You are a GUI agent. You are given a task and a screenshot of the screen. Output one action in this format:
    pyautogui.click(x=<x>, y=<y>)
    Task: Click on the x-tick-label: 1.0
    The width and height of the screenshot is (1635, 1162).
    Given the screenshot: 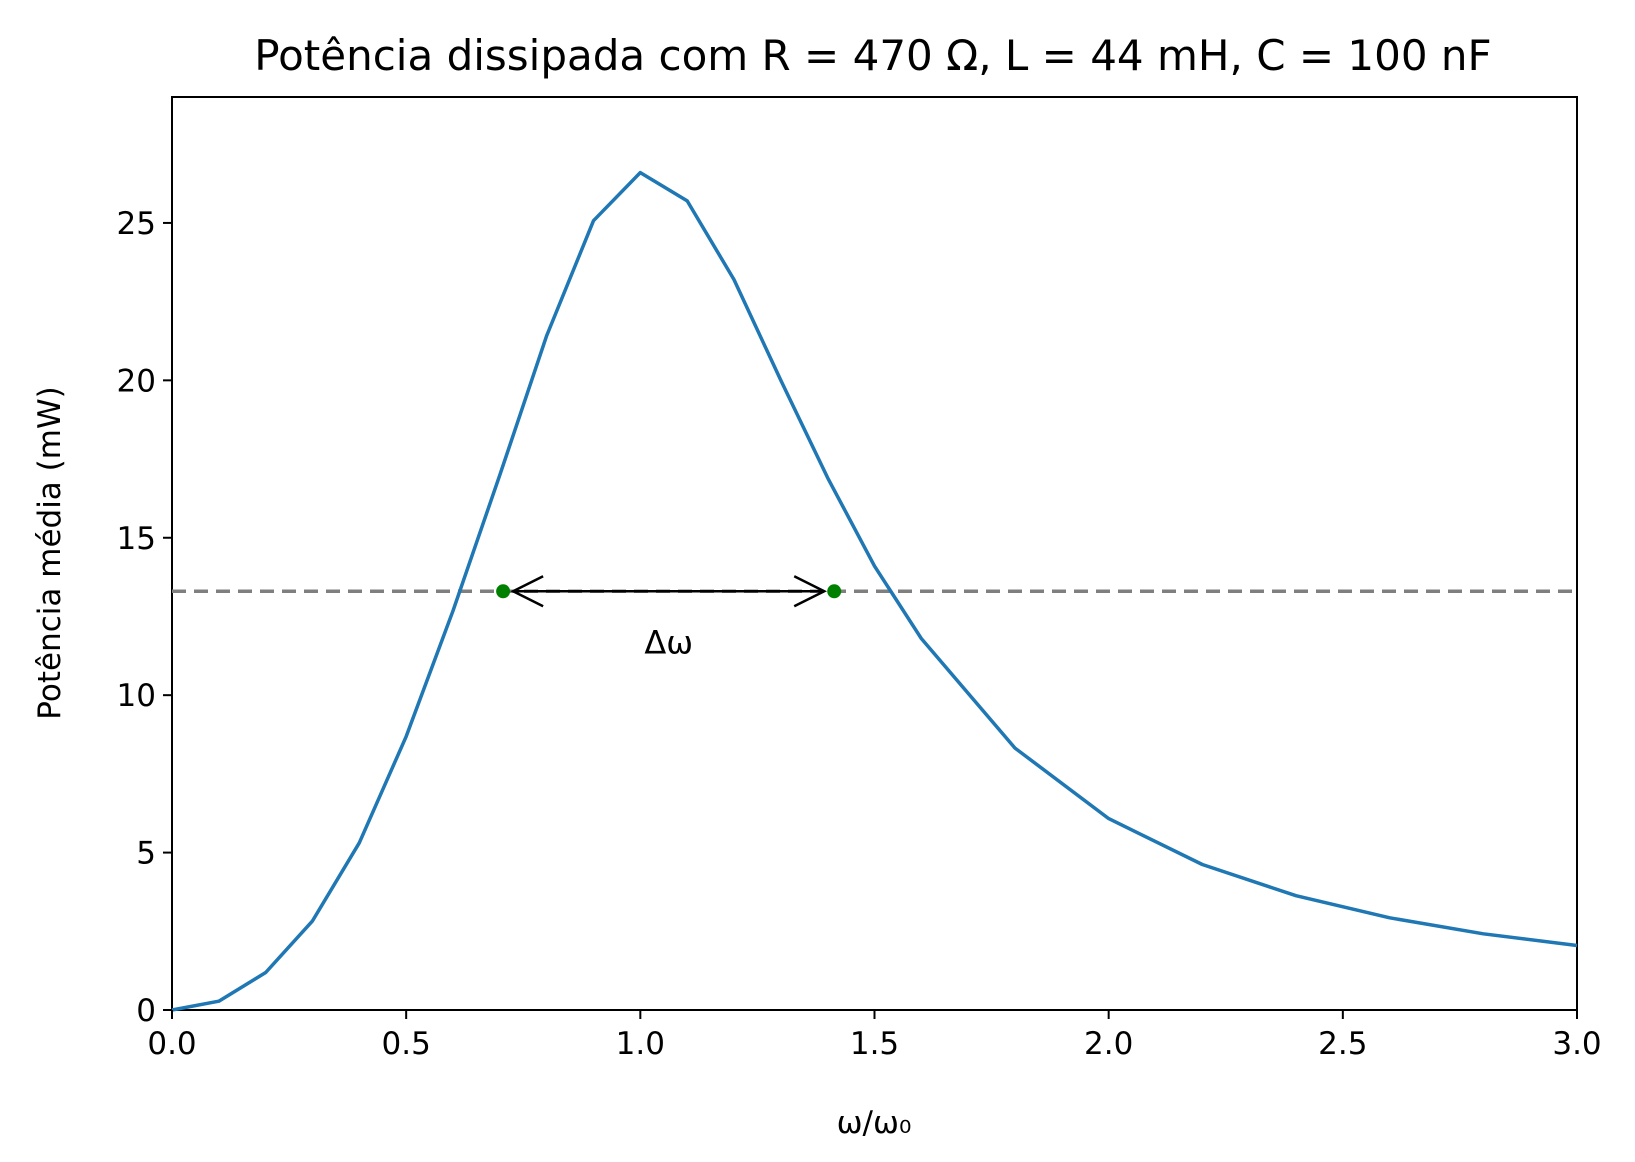 What is the action you would take?
    pyautogui.click(x=640, y=1044)
    